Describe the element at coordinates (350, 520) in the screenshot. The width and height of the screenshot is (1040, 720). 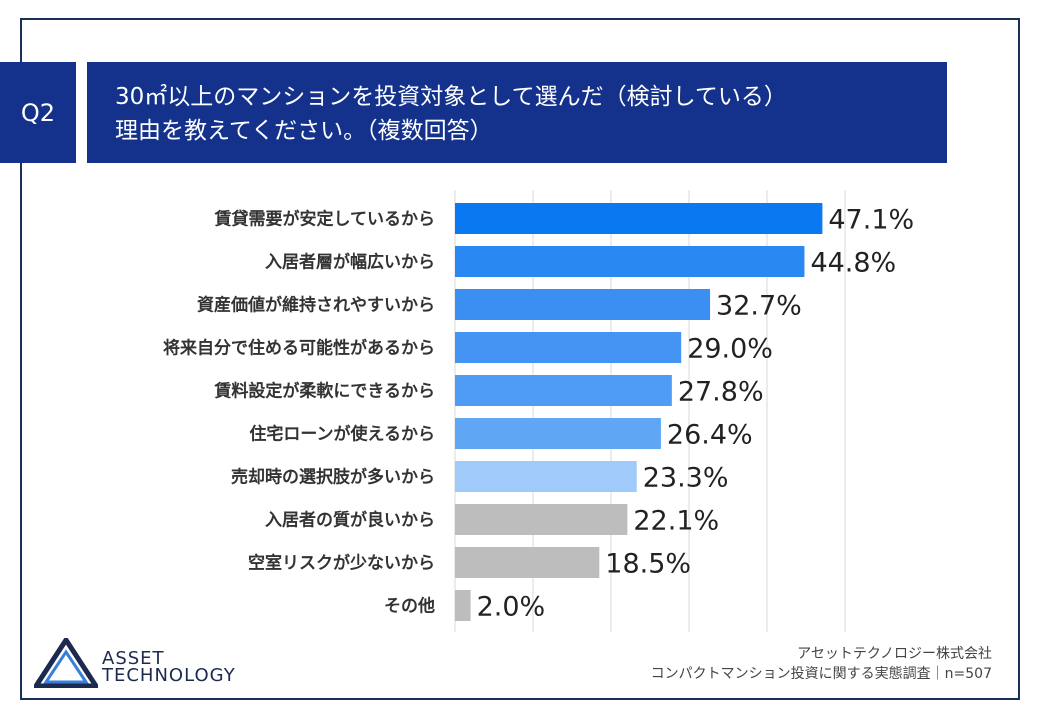
I see `category-label: 入居者の質が良いから` at that location.